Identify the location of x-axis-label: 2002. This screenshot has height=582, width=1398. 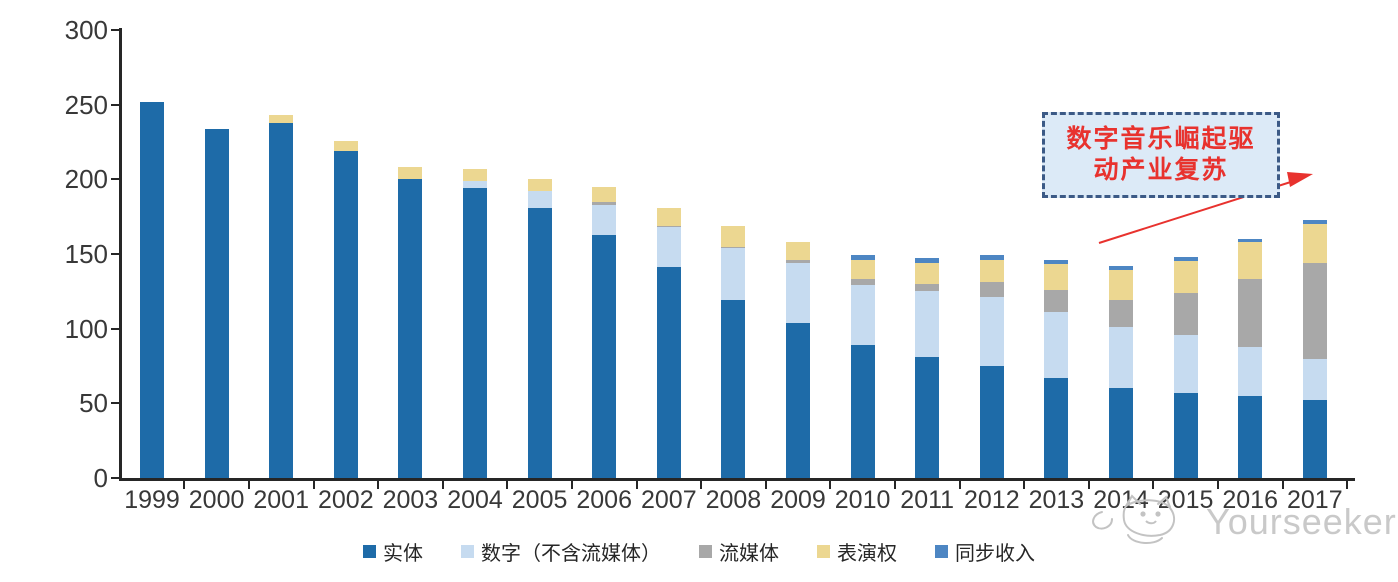
(345, 500).